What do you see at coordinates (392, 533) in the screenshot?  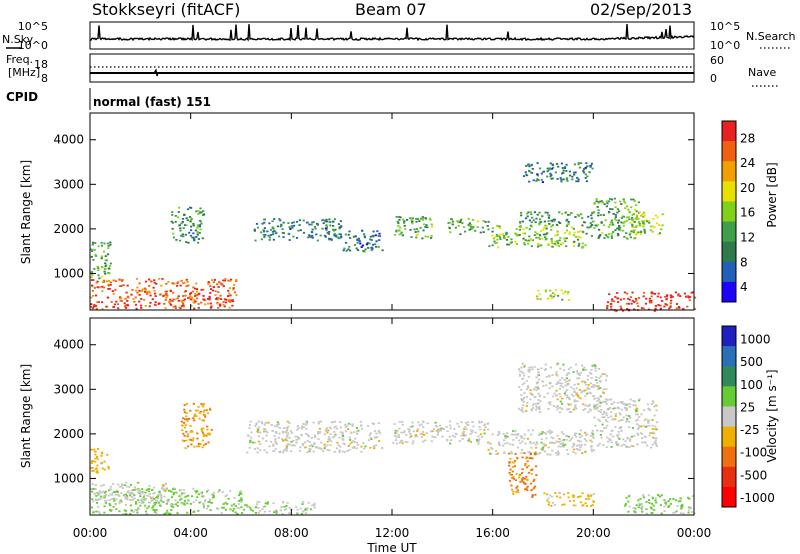 I see `x-tick-label: 12:00` at bounding box center [392, 533].